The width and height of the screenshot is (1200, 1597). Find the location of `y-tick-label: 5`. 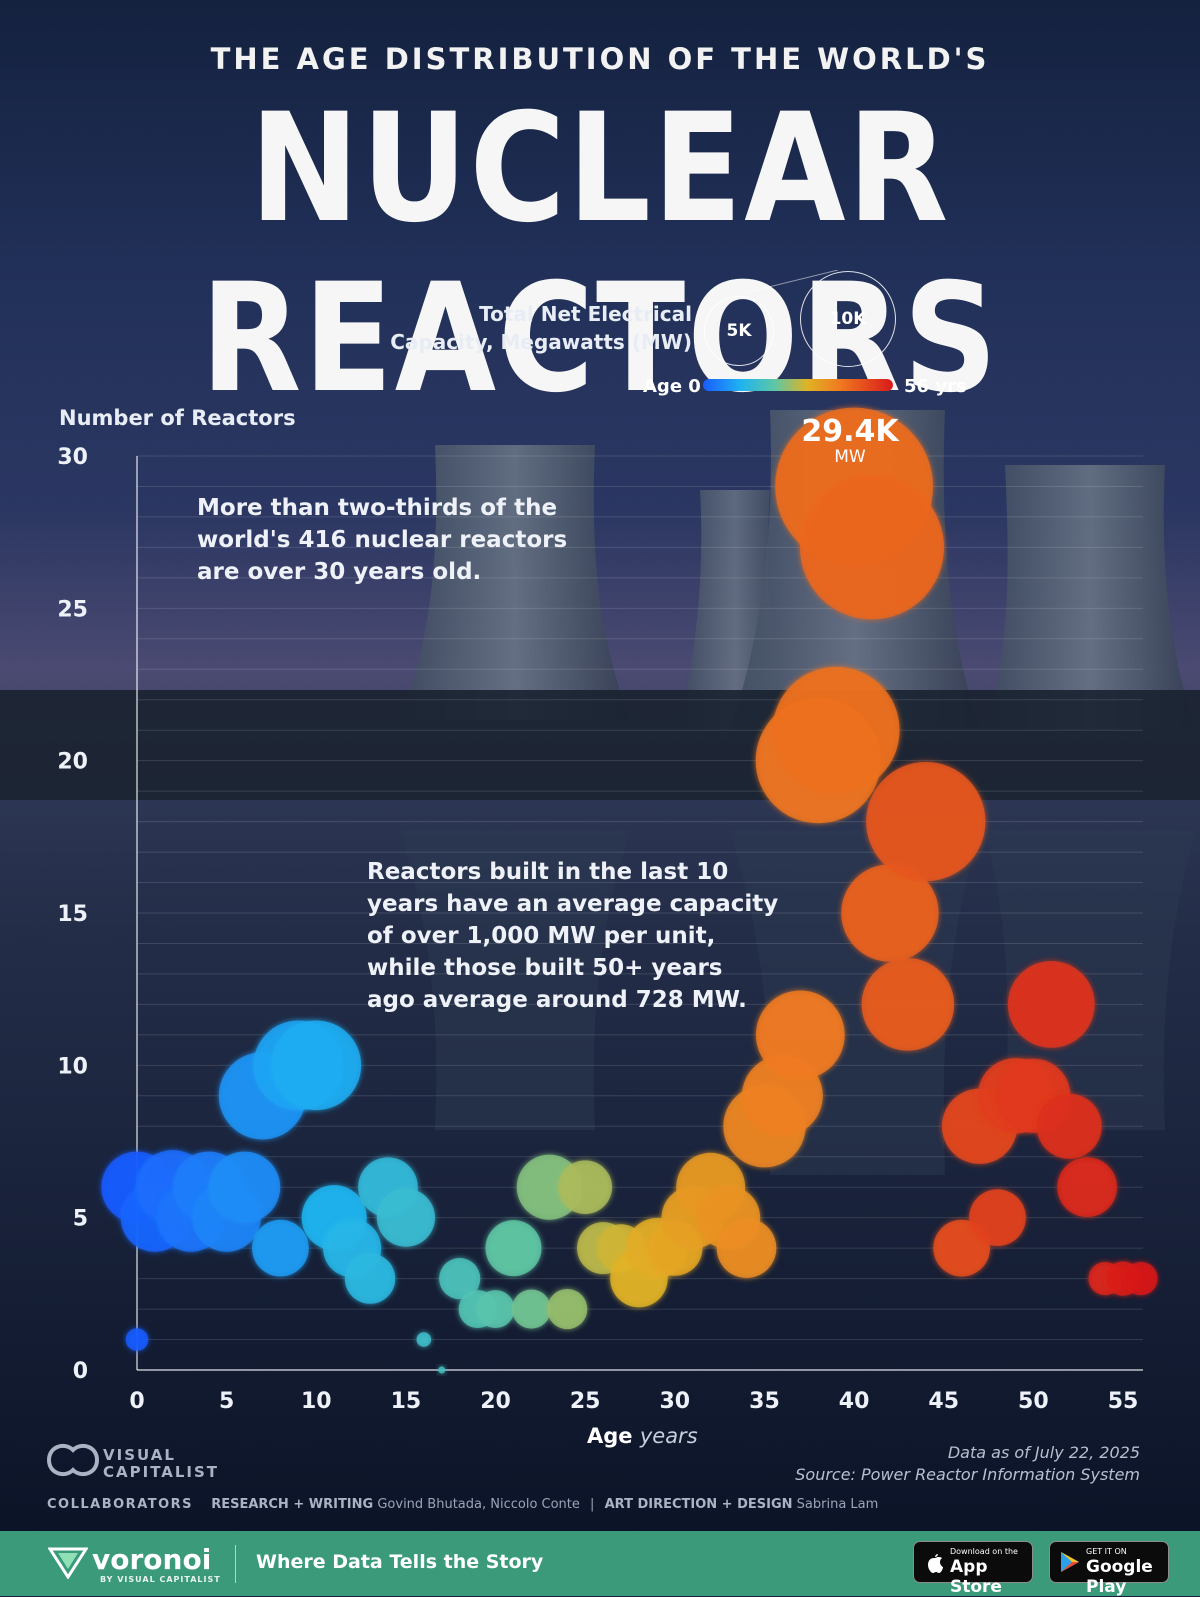

y-tick-label: 5 is located at coordinates (80, 1219).